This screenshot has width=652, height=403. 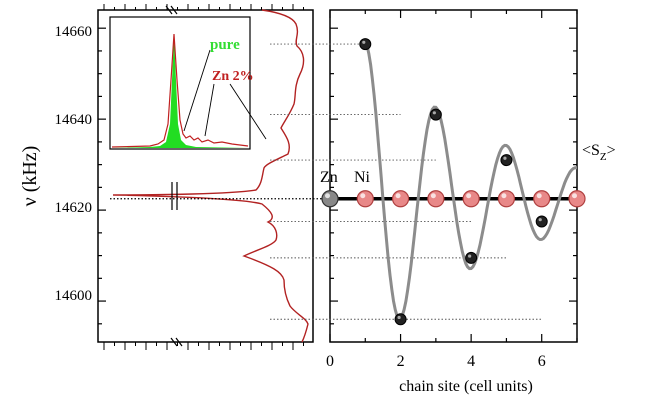 I want to click on left-y-ticks, so click(x=102, y=176).